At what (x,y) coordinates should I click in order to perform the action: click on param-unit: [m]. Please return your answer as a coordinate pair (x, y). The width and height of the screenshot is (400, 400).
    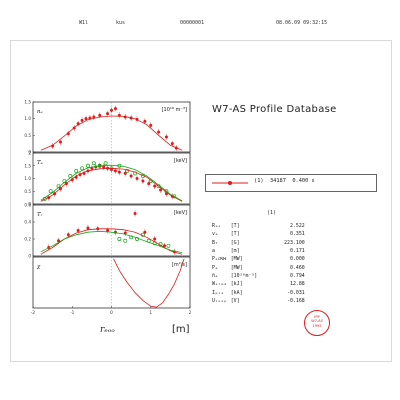
    Looking at the image, I should click on (235, 251).